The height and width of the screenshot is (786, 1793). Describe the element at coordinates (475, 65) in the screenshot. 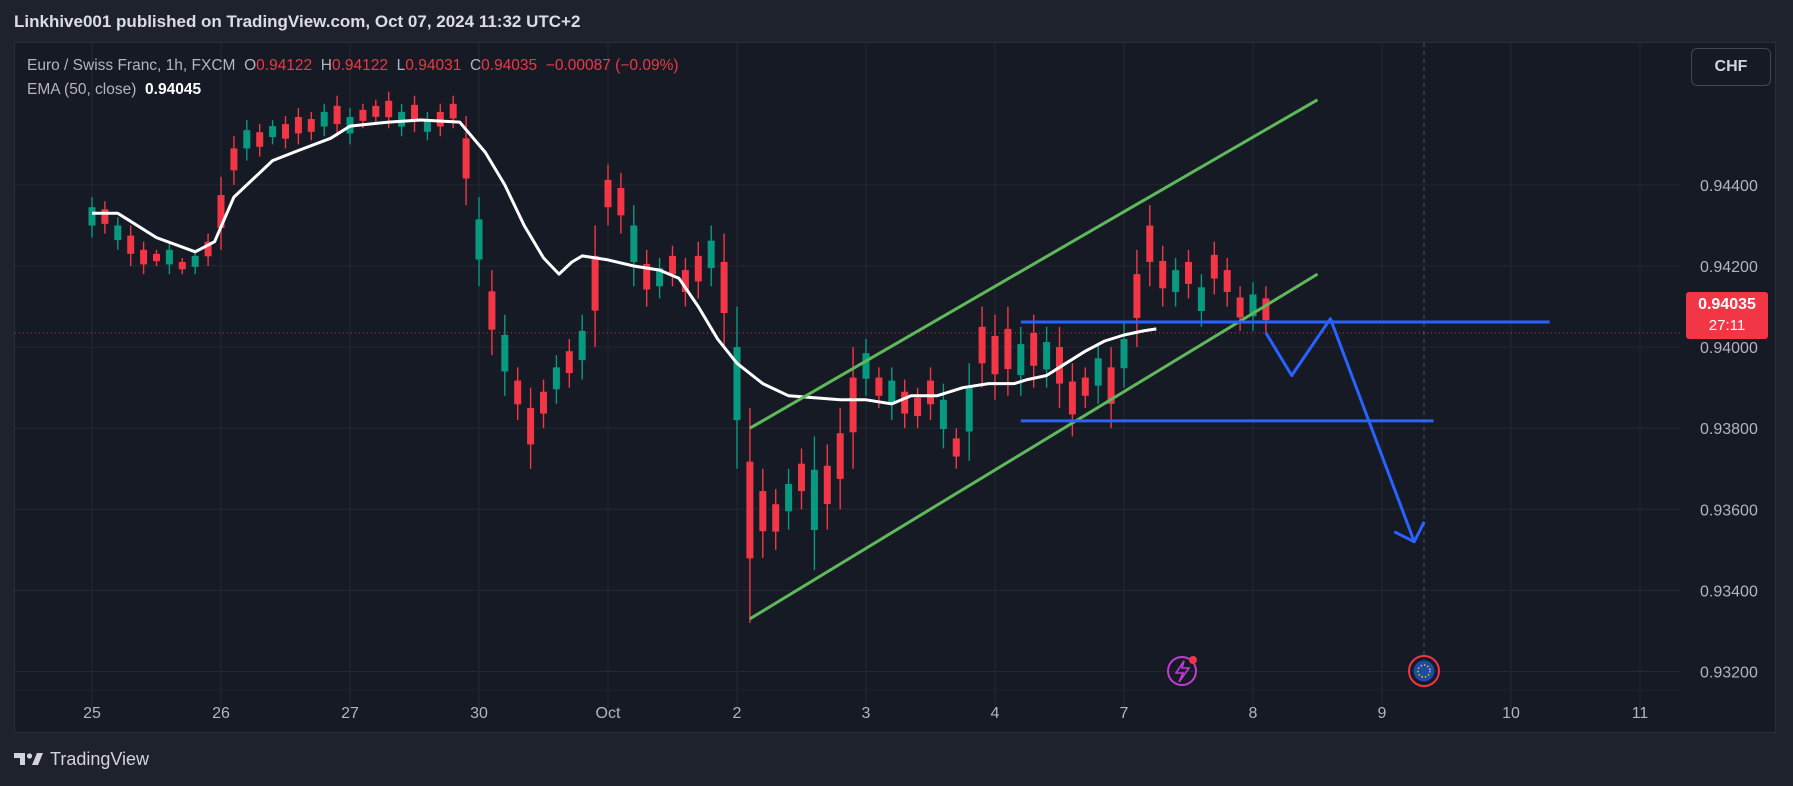

I see `close-label: C` at that location.